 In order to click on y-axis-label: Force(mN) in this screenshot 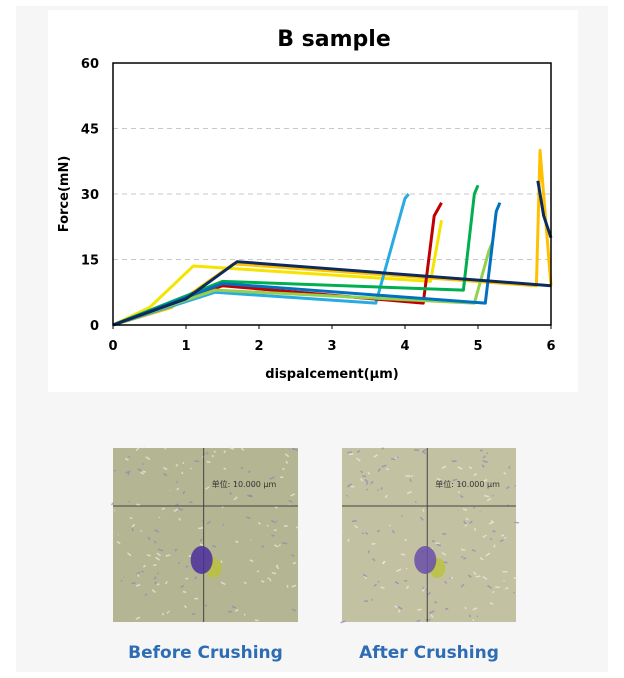, I will do `click(64, 194)`.